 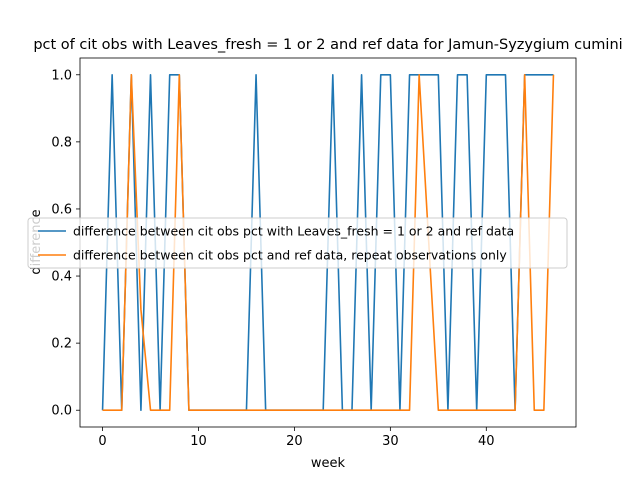 I want to click on x-tick-label: 40, so click(x=486, y=441).